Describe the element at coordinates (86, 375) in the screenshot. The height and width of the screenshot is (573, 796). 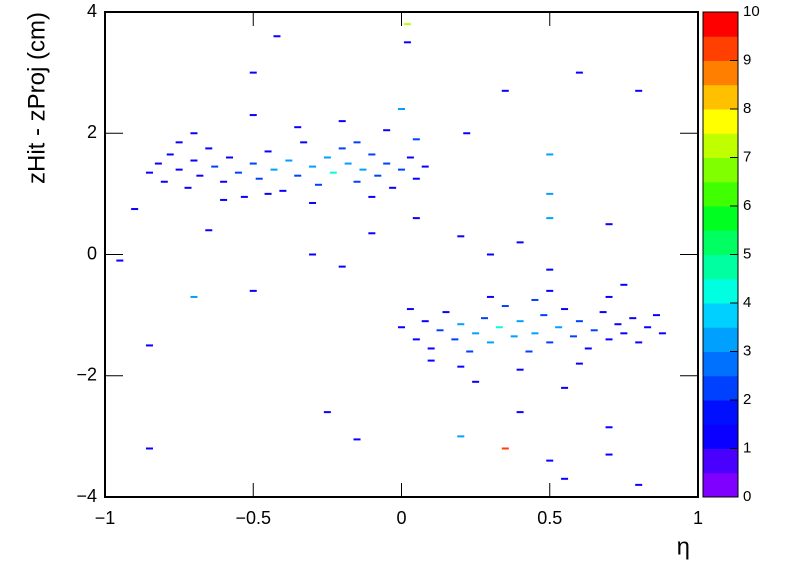
I see `y-tick-label: −2` at that location.